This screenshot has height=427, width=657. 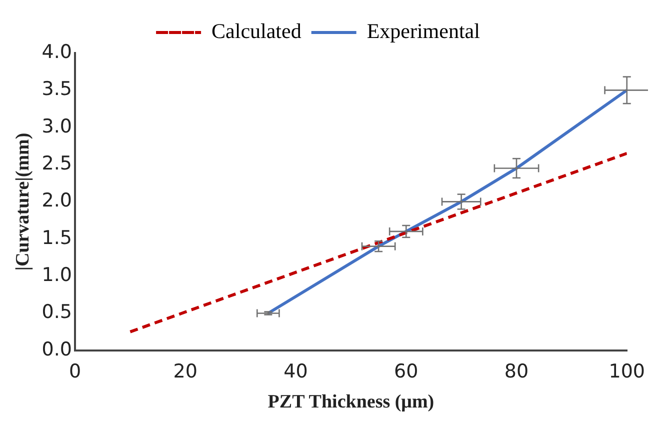 I want to click on x-tick-label: 80, so click(x=516, y=371).